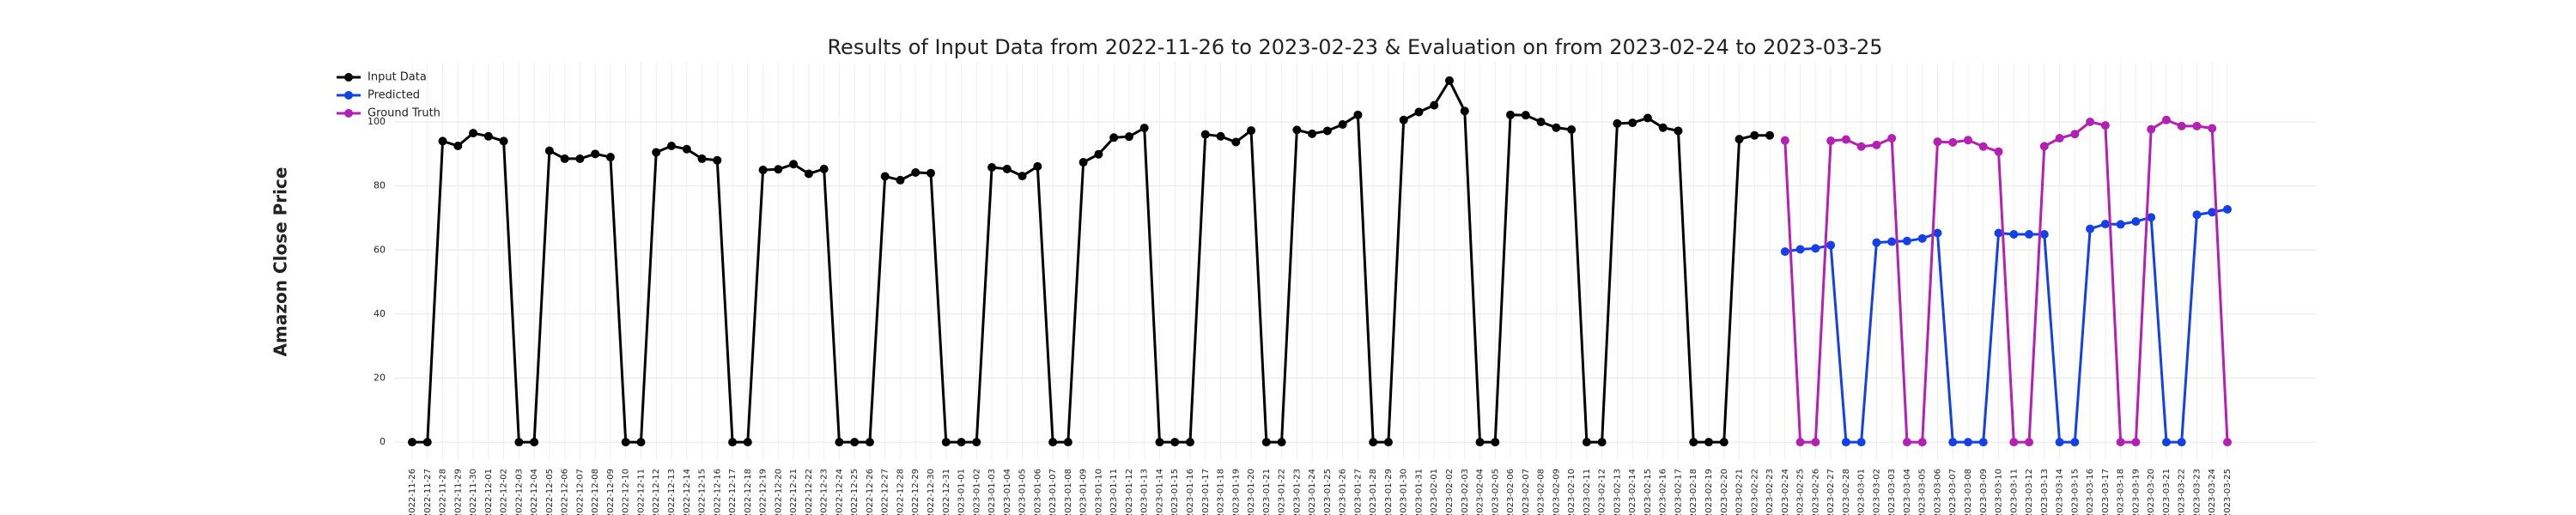 This screenshot has width=2576, height=515. What do you see at coordinates (717, 492) in the screenshot?
I see `x-tick-label: 2022-12-16` at bounding box center [717, 492].